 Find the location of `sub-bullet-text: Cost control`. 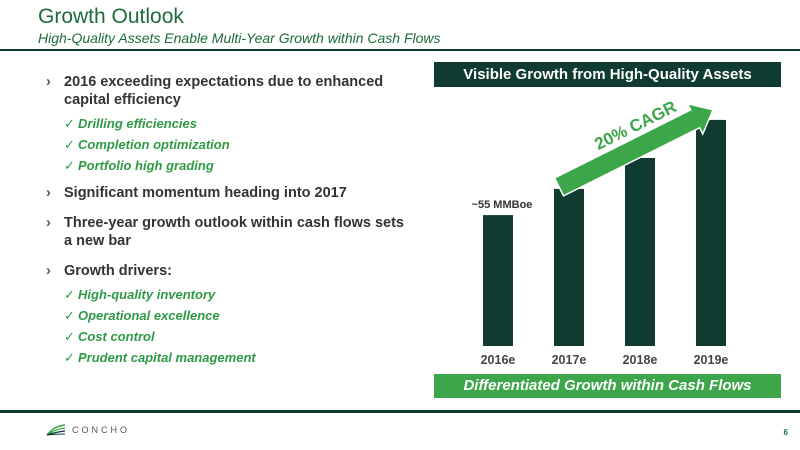

sub-bullet-text: Cost control is located at coordinates (116, 336).